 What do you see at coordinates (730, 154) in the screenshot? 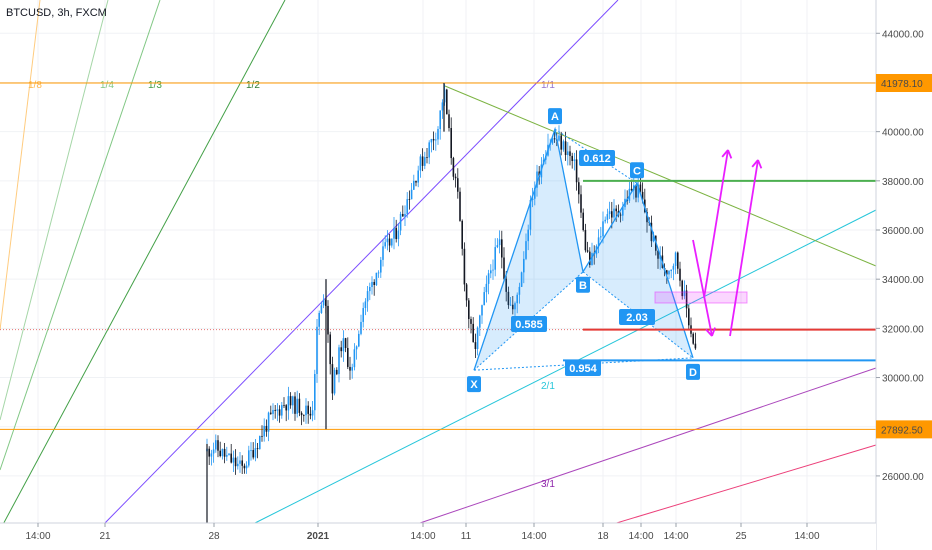
I see `arrow-head` at bounding box center [730, 154].